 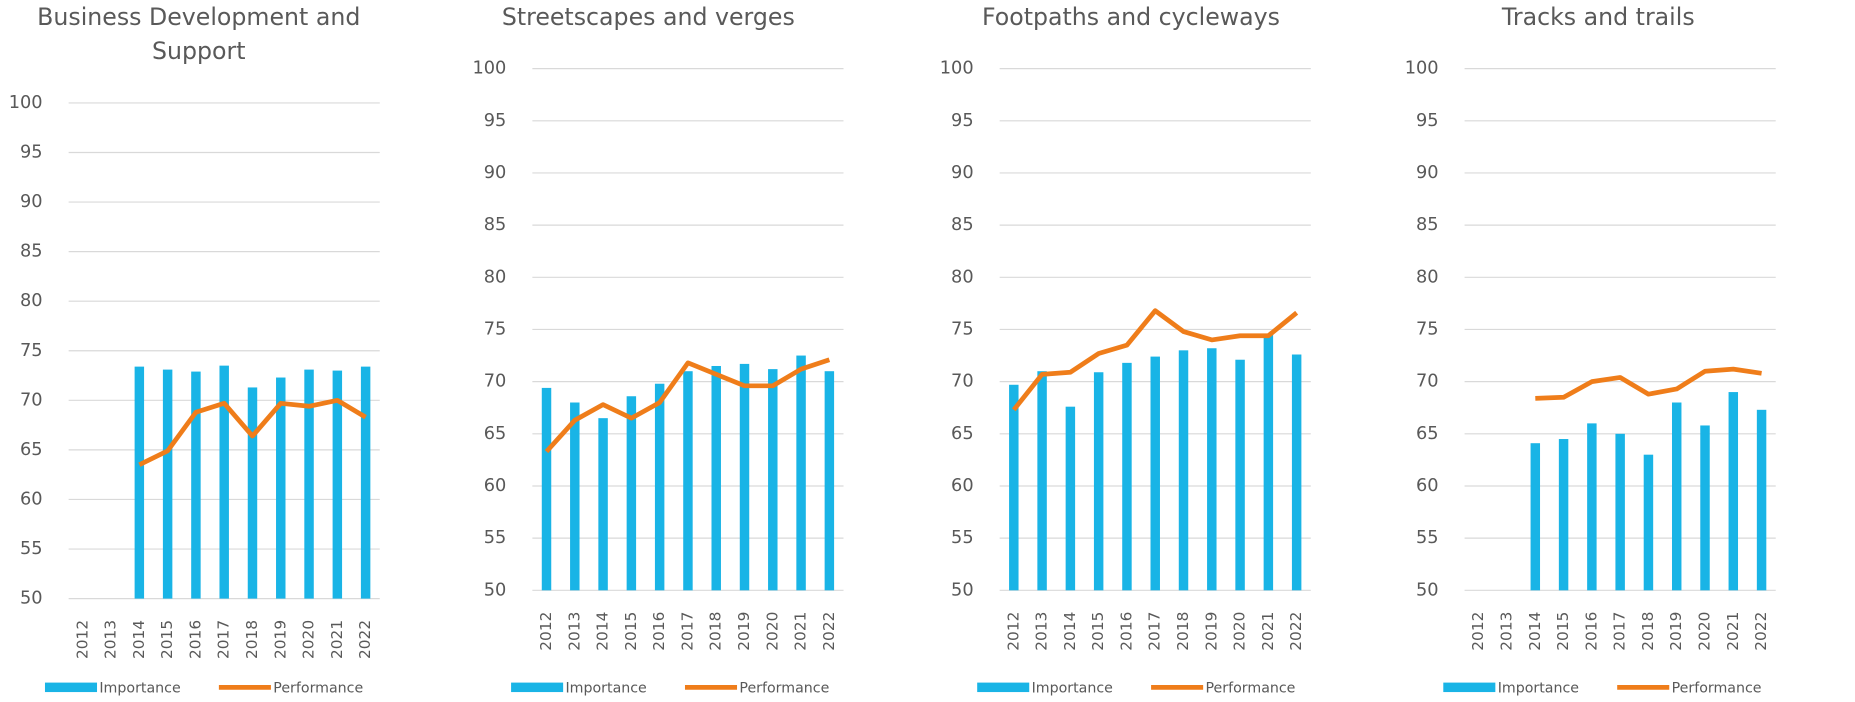 I want to click on line, so click(x=687, y=405).